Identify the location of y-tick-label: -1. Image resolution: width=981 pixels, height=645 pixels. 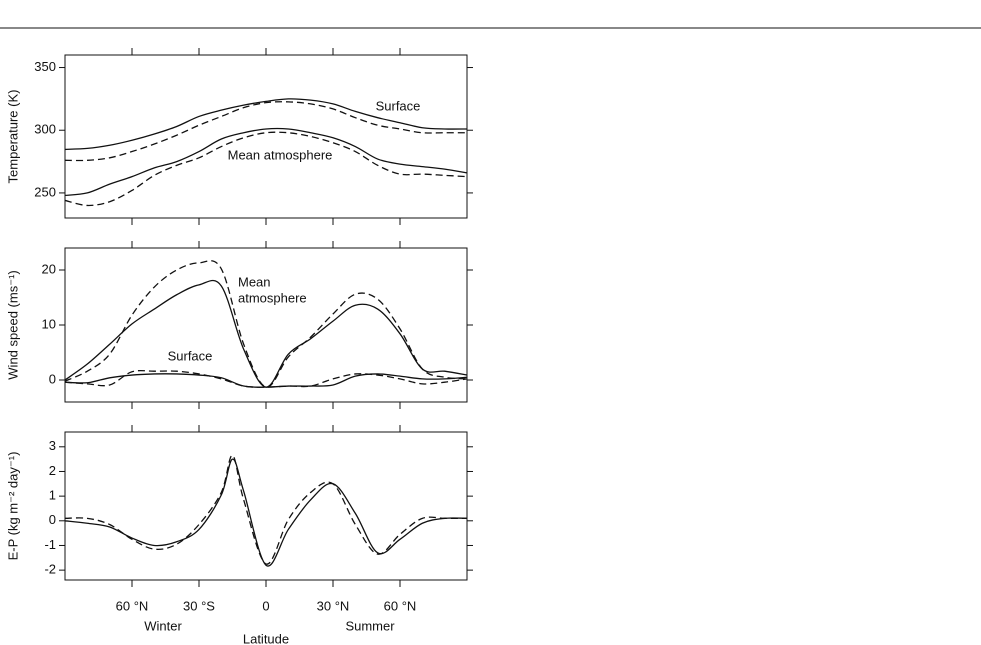
(50, 544).